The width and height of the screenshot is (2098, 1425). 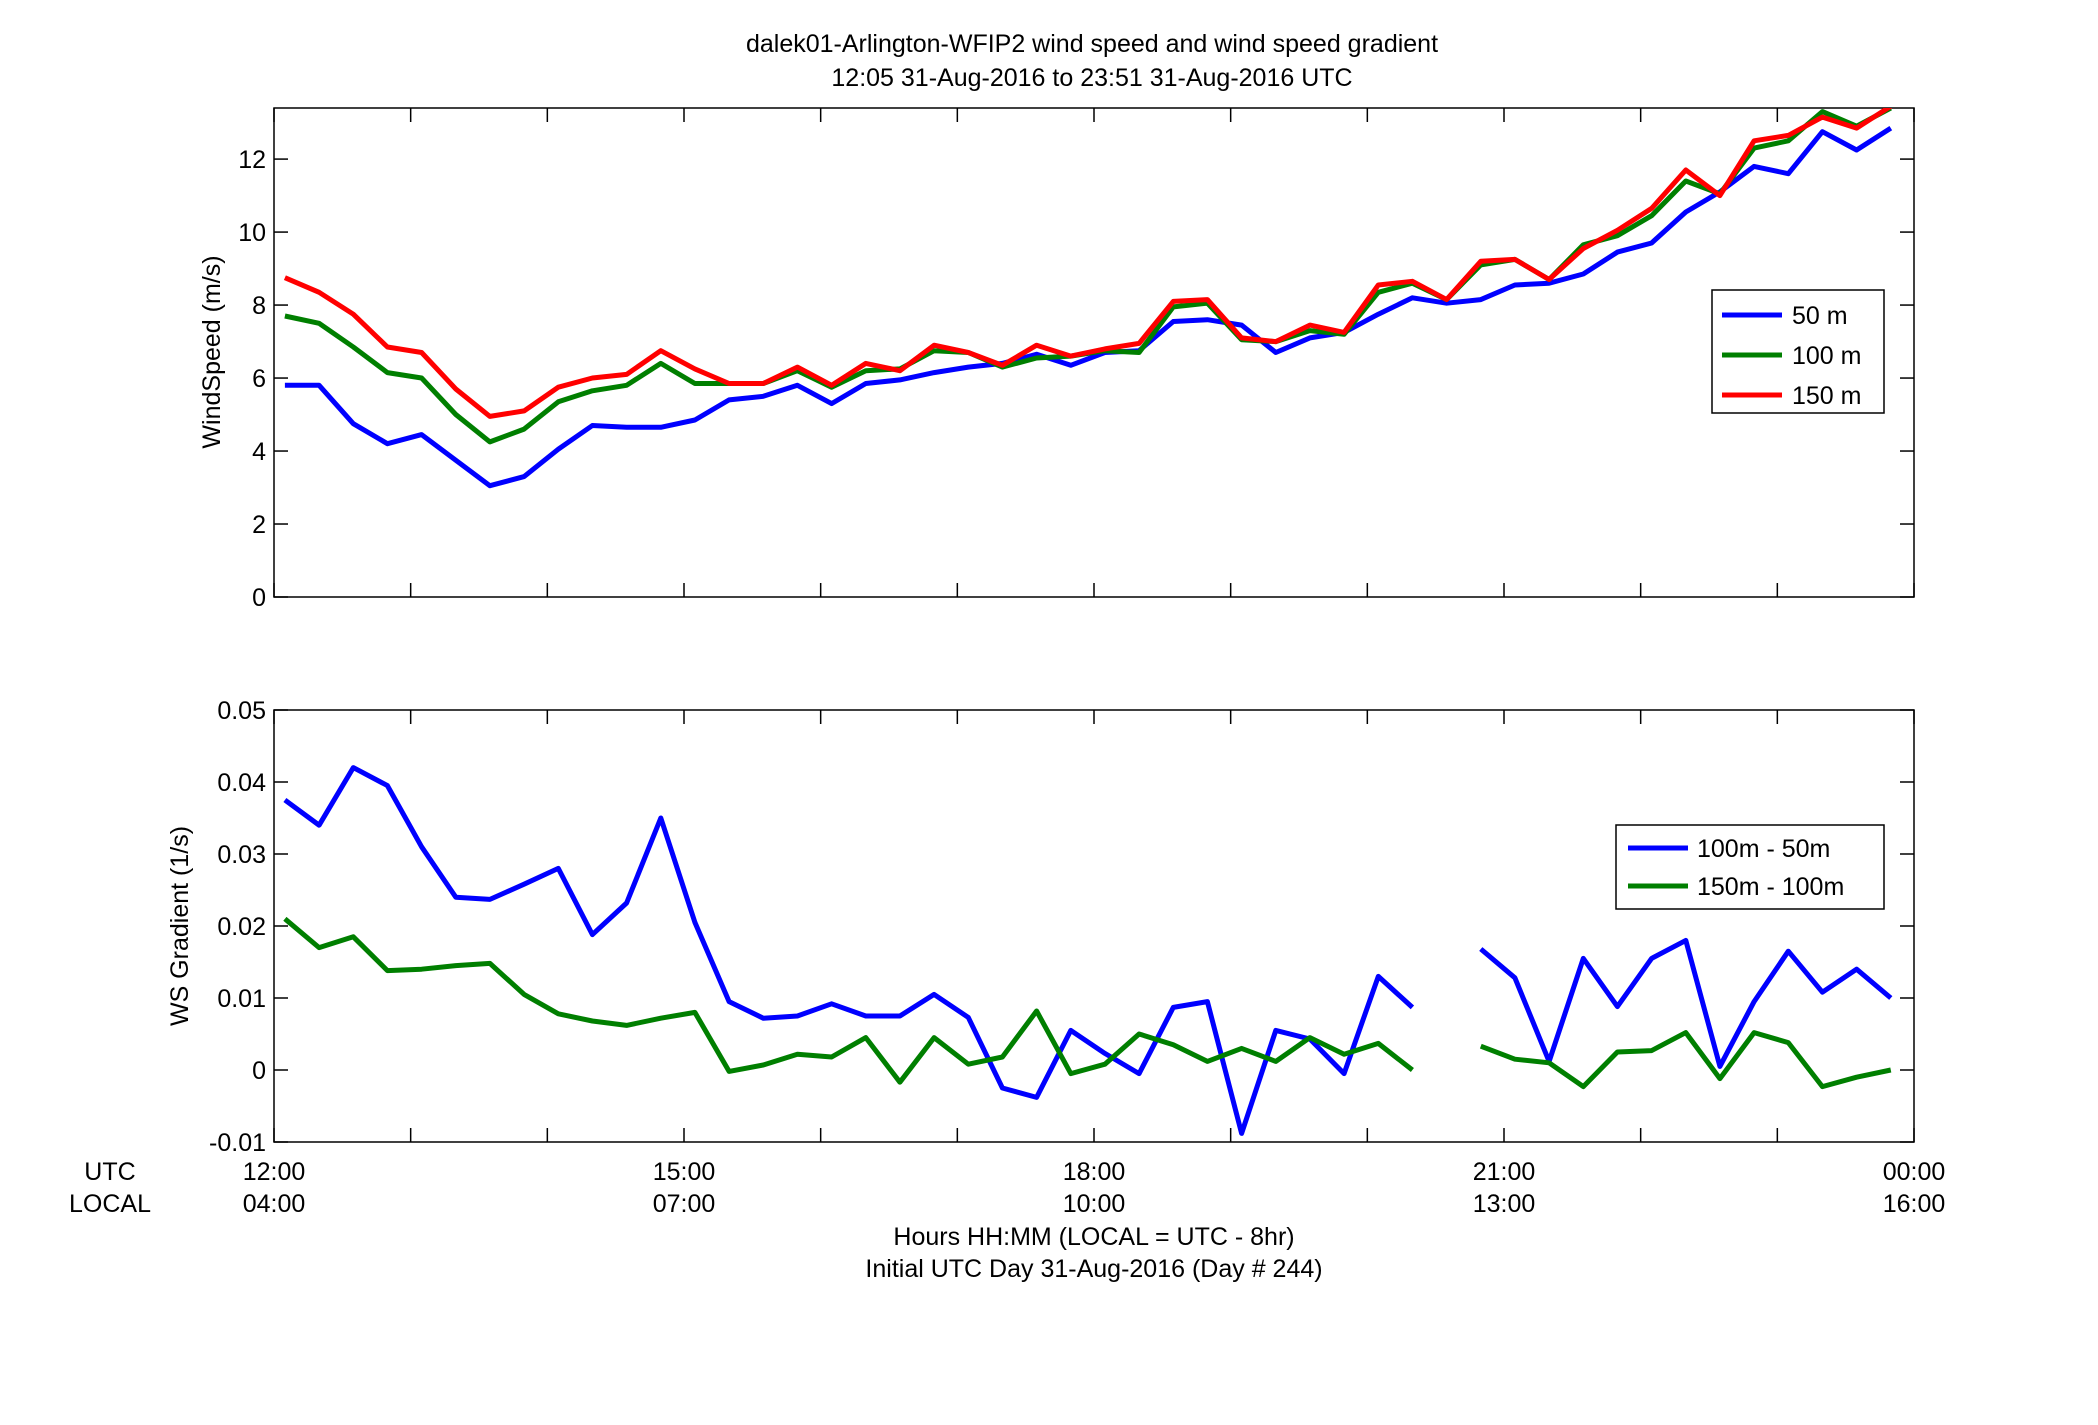 What do you see at coordinates (274, 1204) in the screenshot?
I see `xtick-label-local: 04:00` at bounding box center [274, 1204].